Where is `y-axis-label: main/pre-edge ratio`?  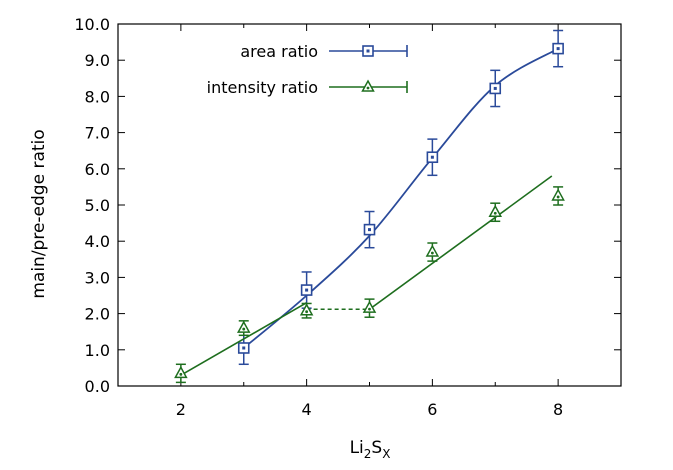 y-axis-label: main/pre-edge ratio is located at coordinates (39, 213).